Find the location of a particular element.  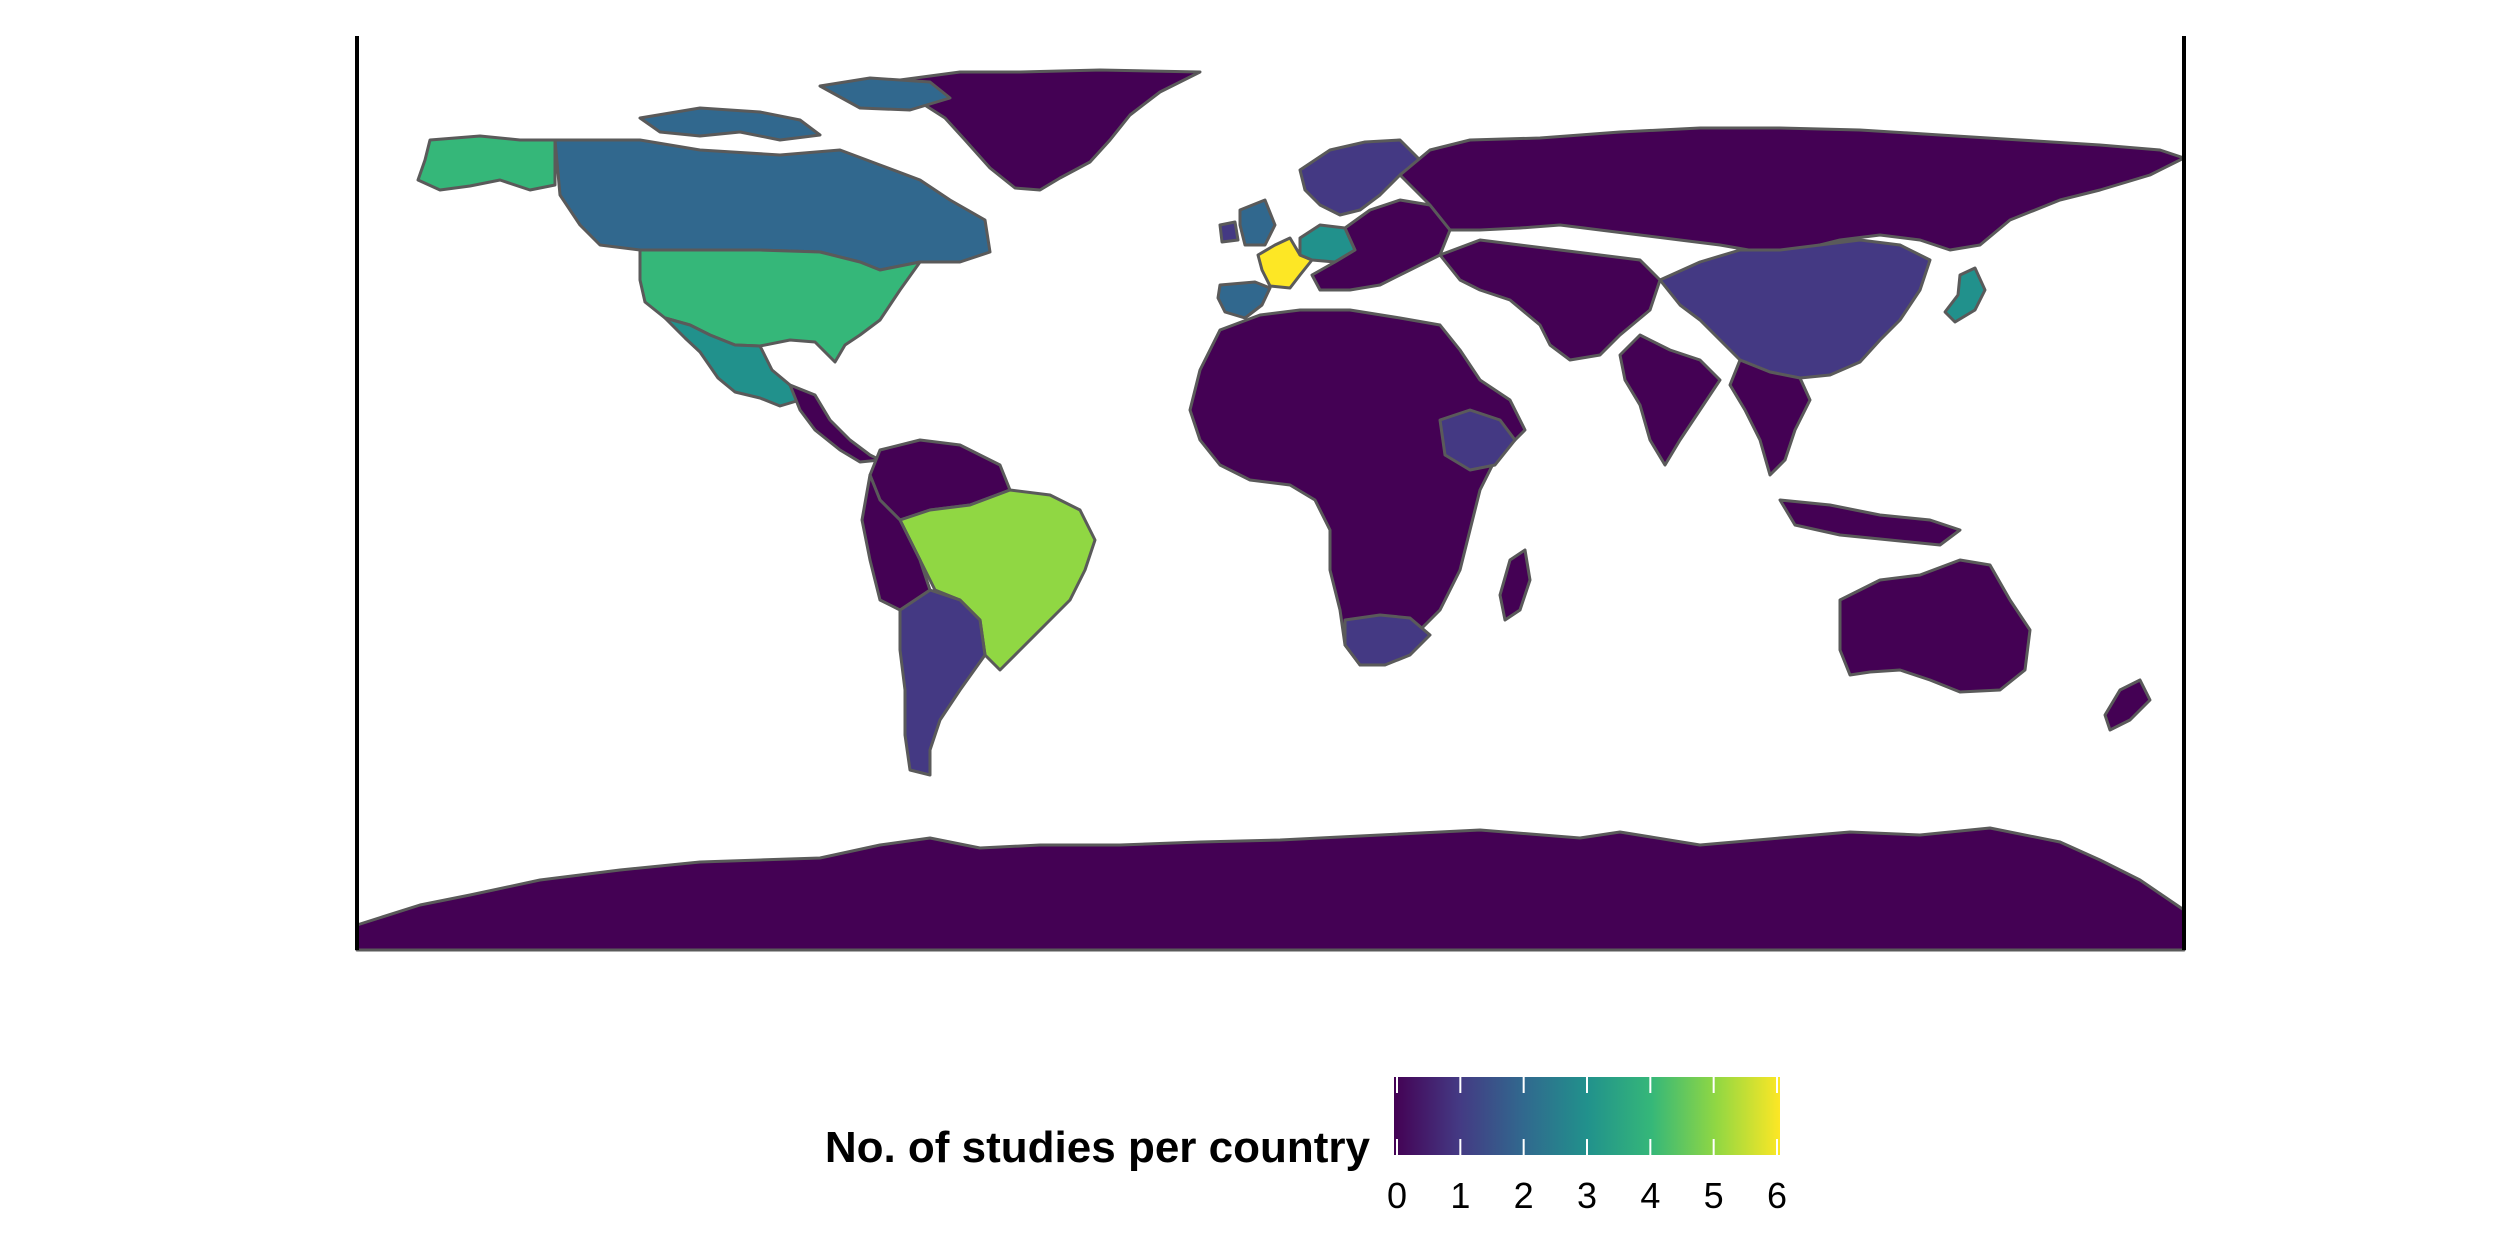

country-alaska is located at coordinates (486, 163).